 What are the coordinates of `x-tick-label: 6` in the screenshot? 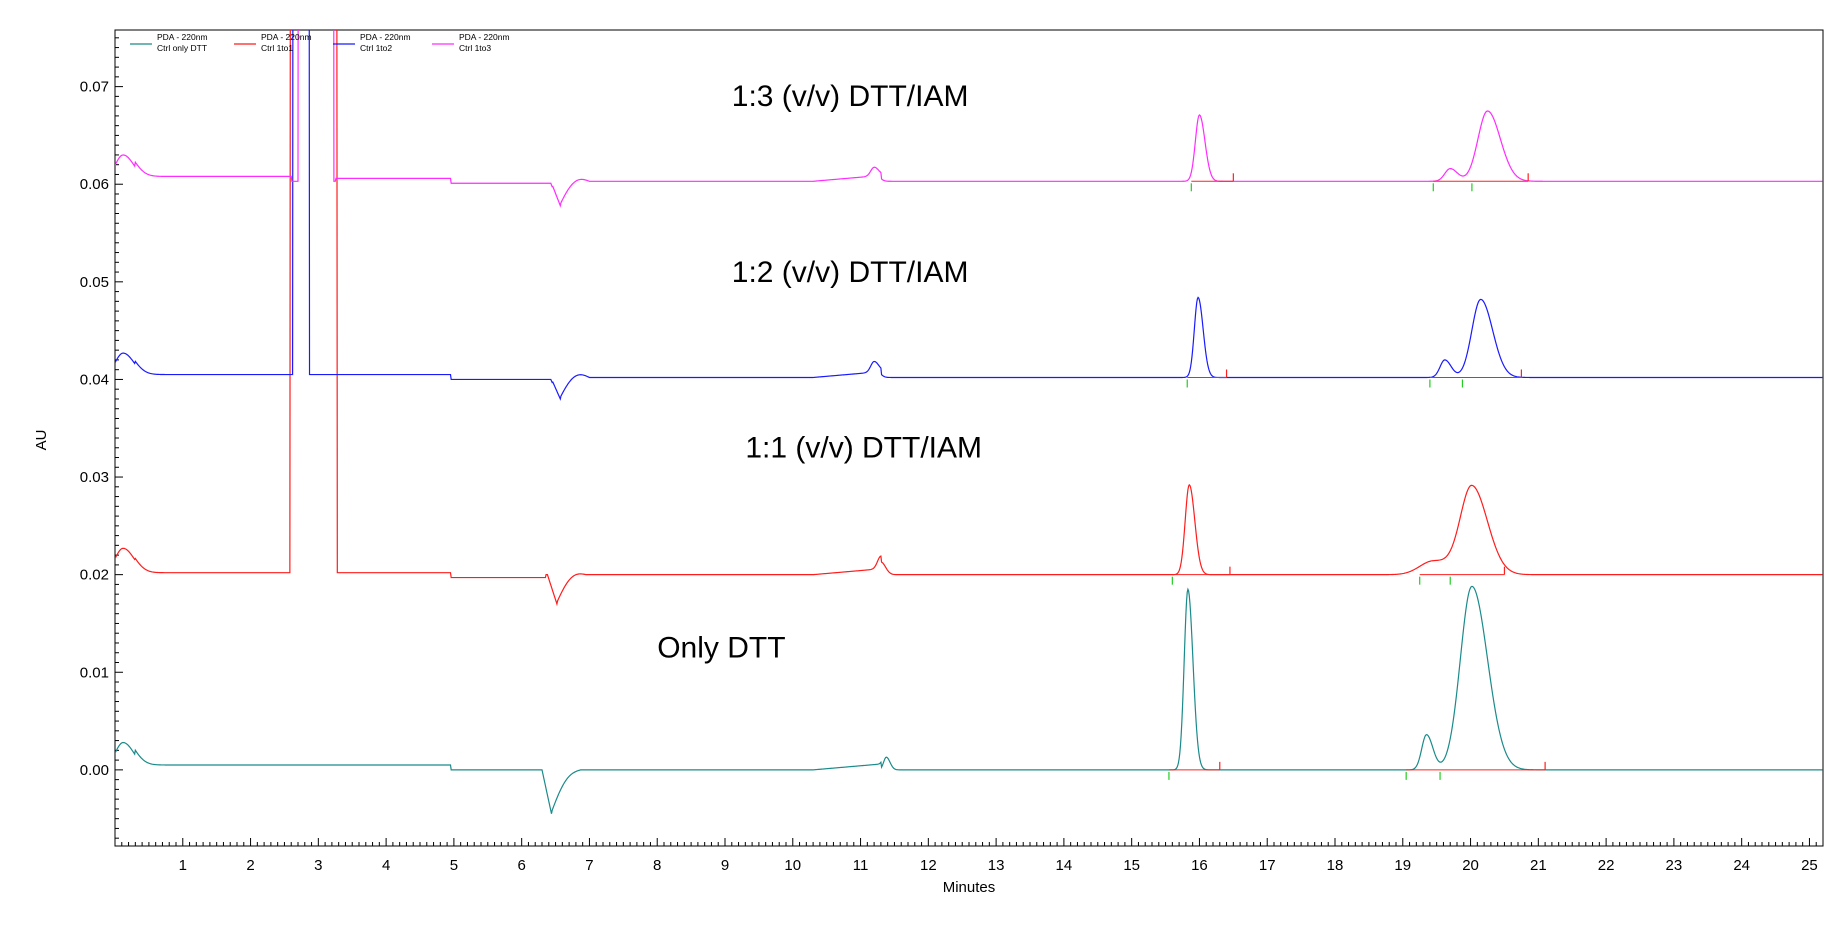 It's located at (521, 865).